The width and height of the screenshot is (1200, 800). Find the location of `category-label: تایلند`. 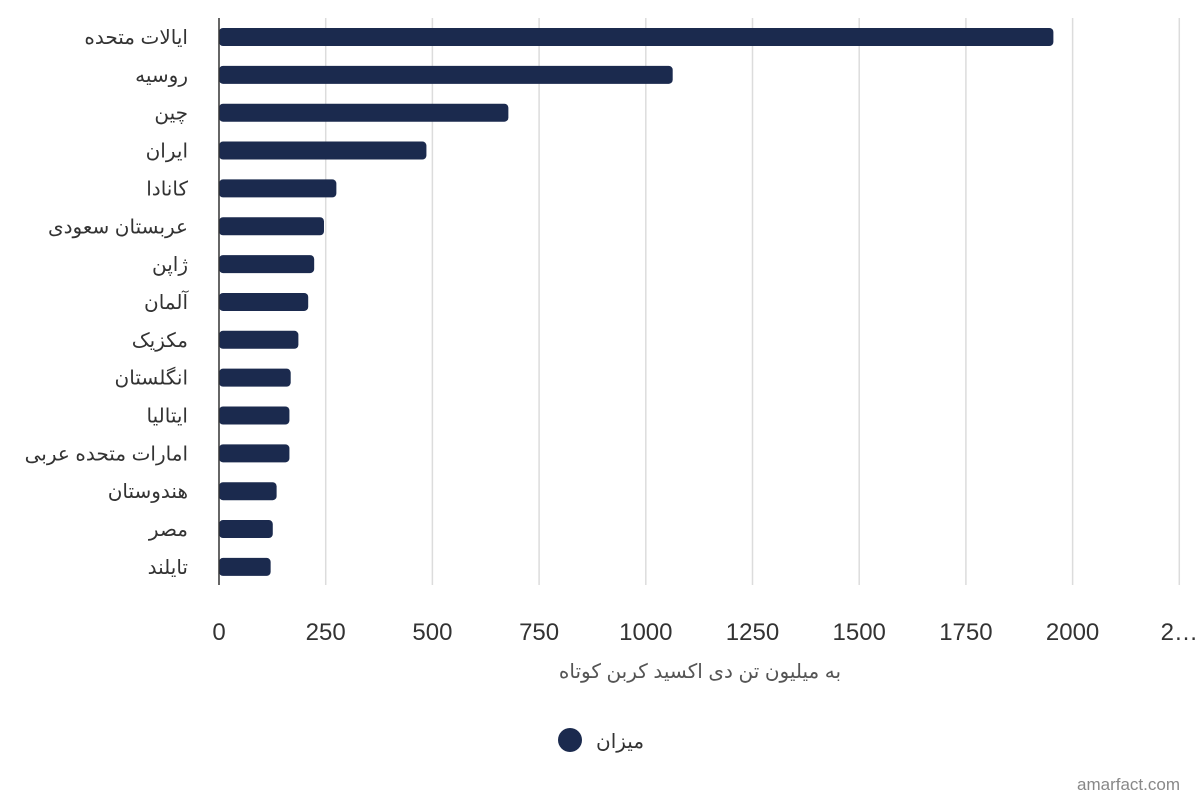

category-label: تایلند is located at coordinates (168, 568).